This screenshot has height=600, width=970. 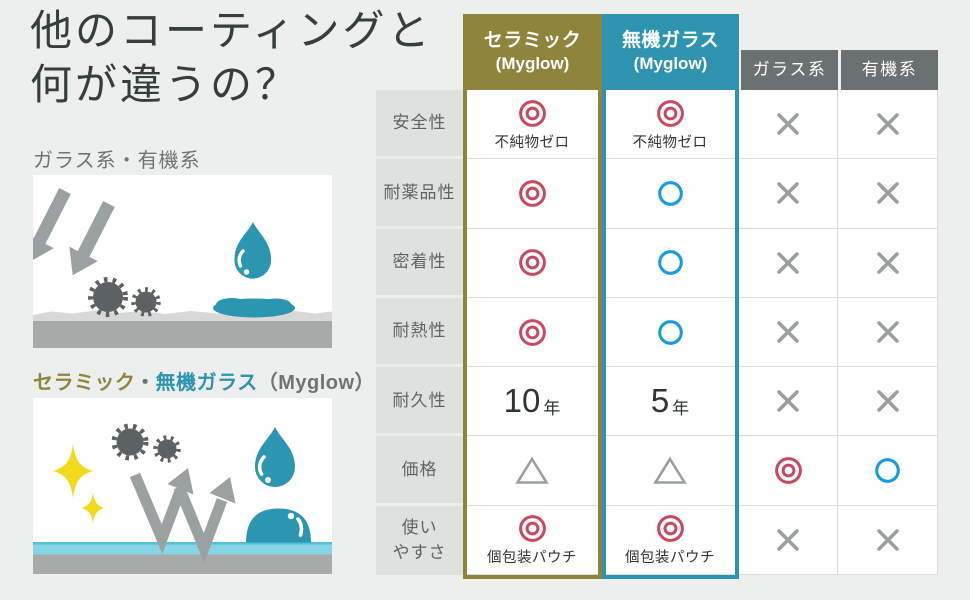 What do you see at coordinates (182, 564) in the screenshot?
I see `base-layer` at bounding box center [182, 564].